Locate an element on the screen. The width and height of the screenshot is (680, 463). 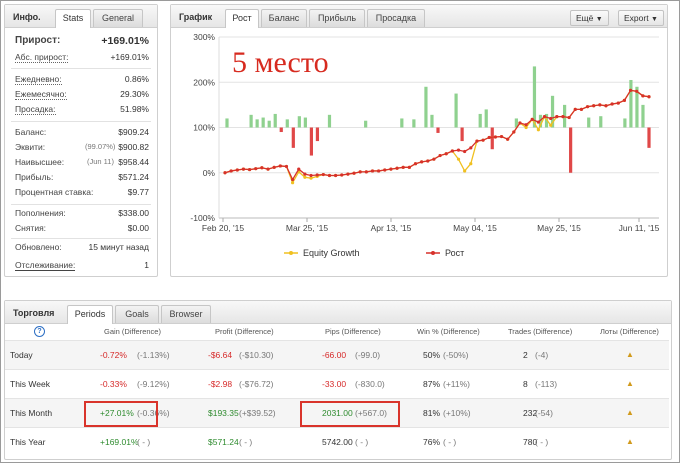
tab-periods: Periods is located at coordinates (90, 314).